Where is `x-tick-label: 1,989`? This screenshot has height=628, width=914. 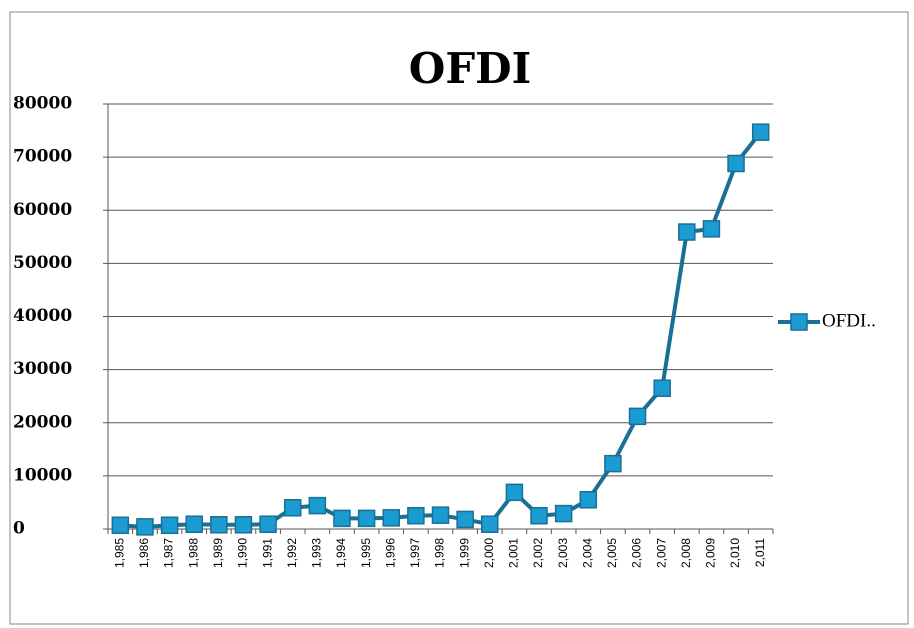
x-tick-label: 1,989 is located at coordinates (218, 553).